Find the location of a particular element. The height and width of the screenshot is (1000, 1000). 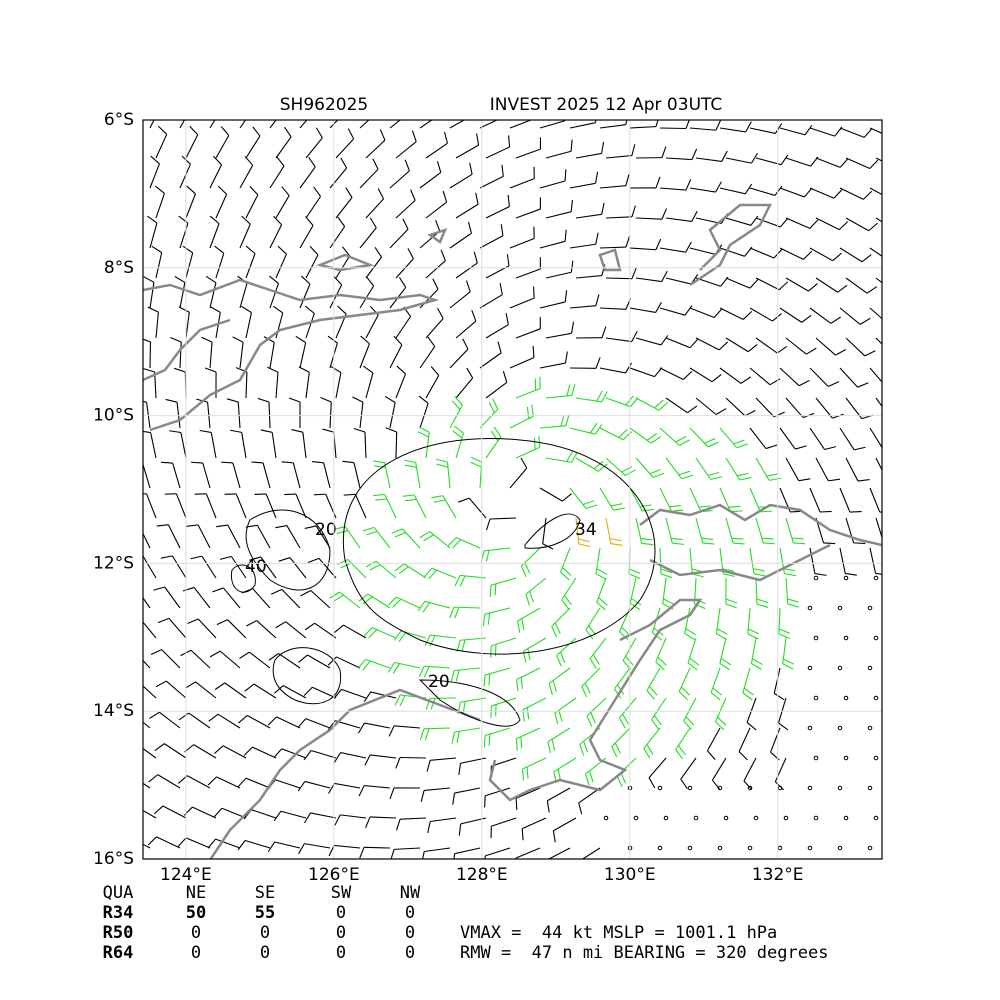

table-cell: 0 is located at coordinates (341, 913).